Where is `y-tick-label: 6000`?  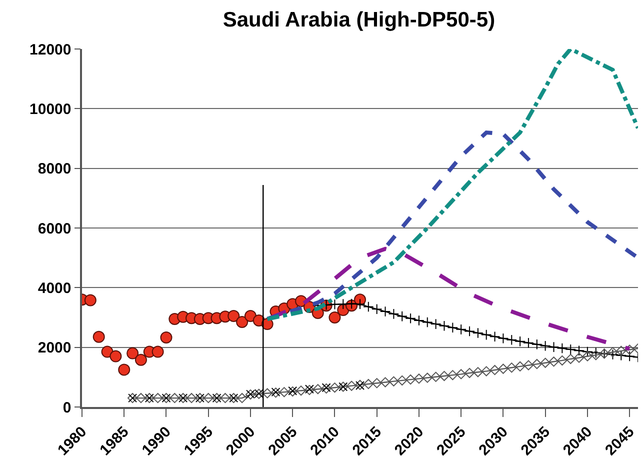 y-tick-label: 6000 is located at coordinates (55, 229).